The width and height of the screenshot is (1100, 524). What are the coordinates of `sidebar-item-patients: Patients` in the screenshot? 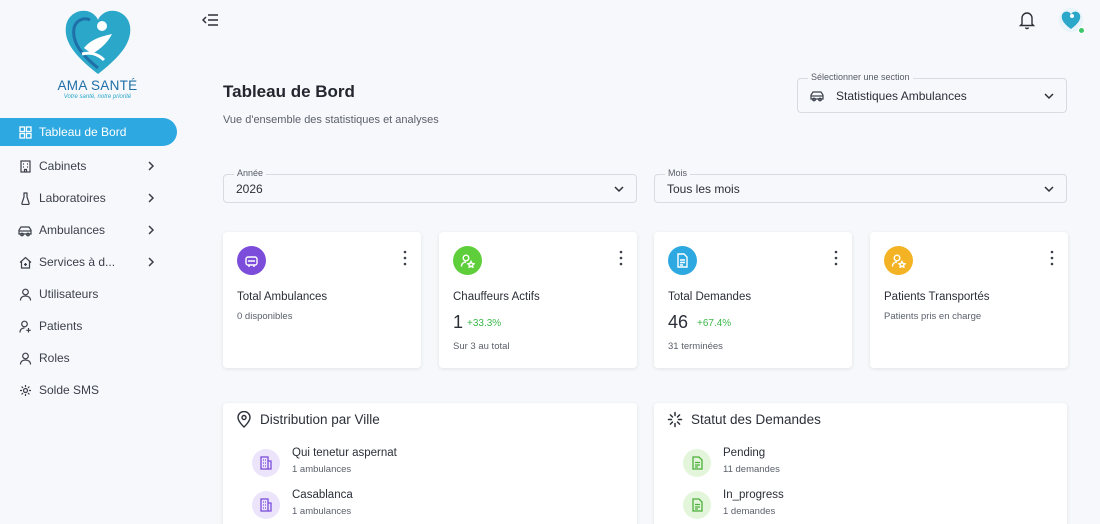 It's located at (95, 326).